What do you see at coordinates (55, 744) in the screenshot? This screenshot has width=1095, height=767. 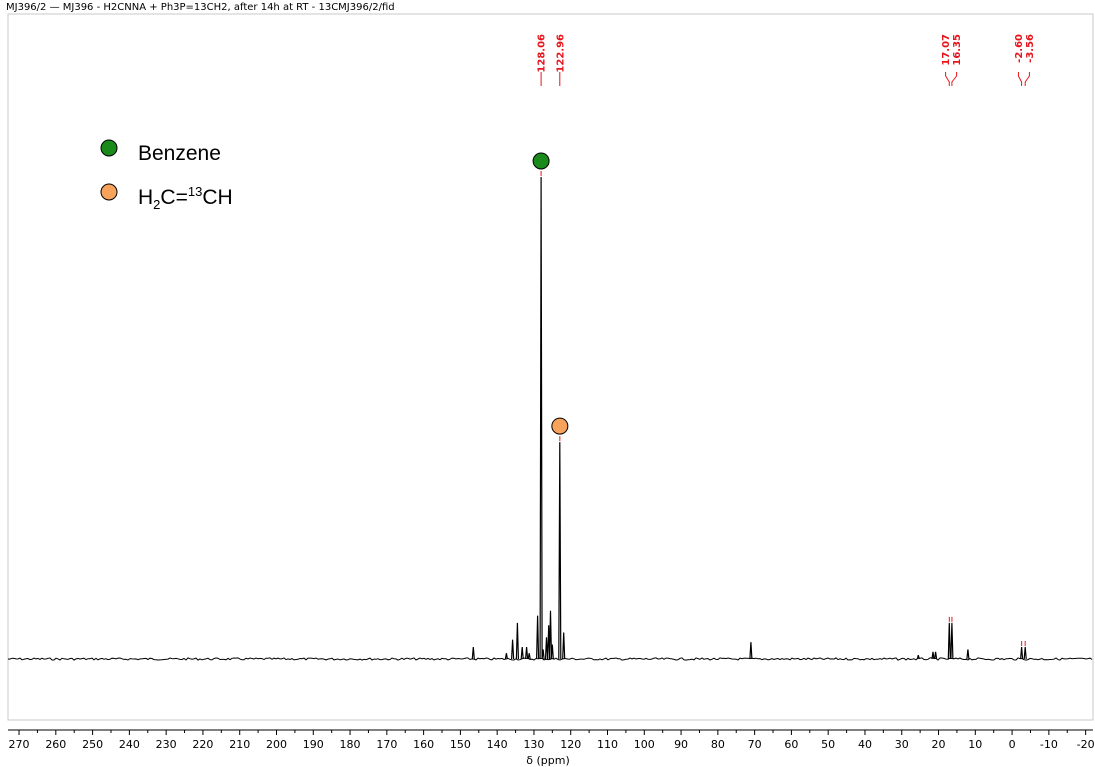 I see `x-tick-label: 260` at bounding box center [55, 744].